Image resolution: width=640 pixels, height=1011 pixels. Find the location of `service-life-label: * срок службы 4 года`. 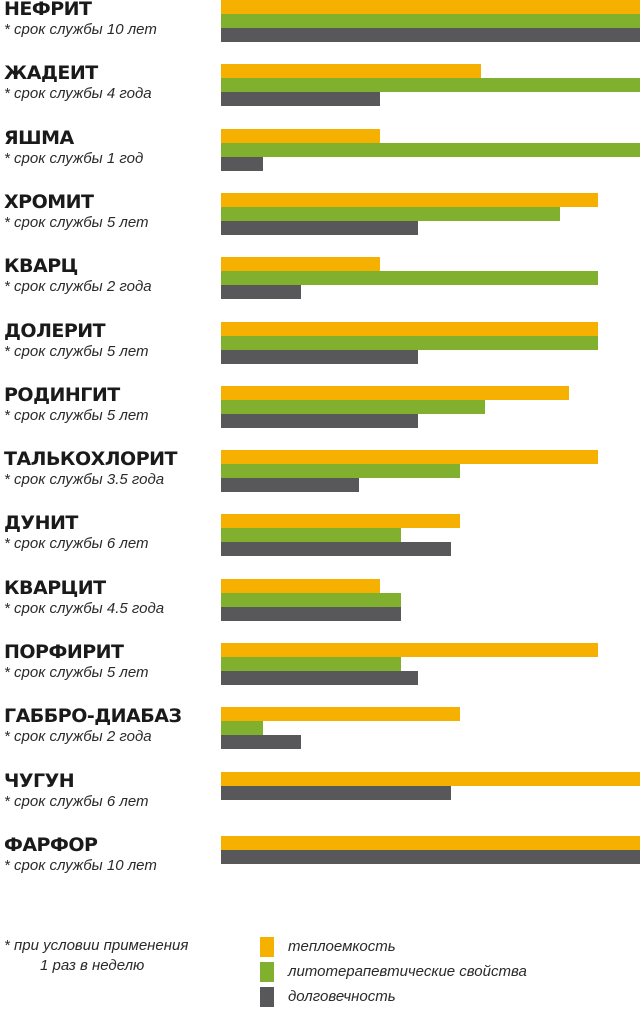

service-life-label: * срок службы 4 года is located at coordinates (78, 94).